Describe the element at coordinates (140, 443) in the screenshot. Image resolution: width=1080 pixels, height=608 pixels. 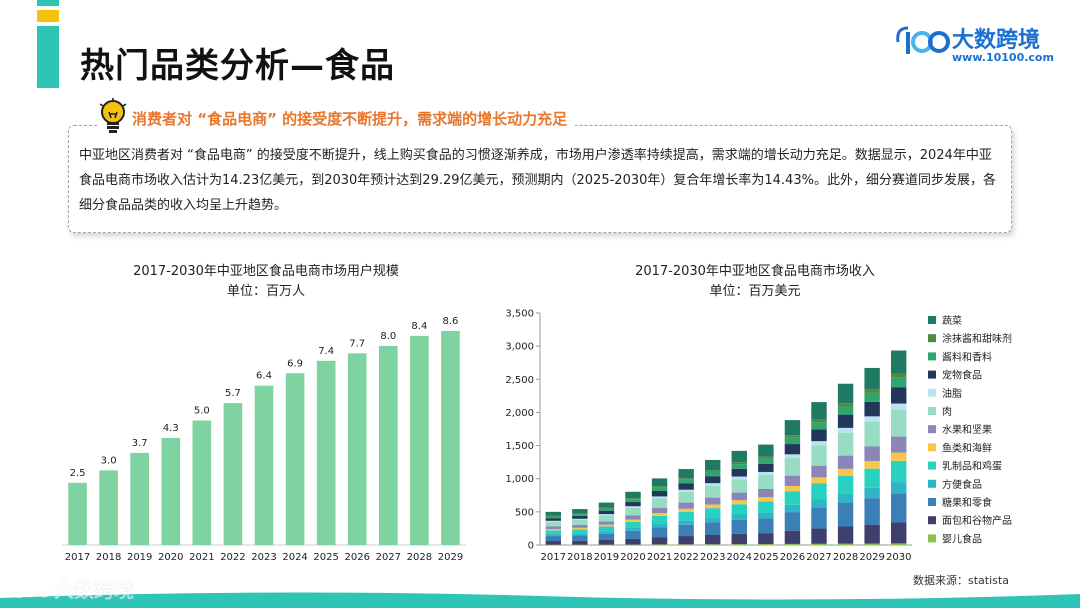
I see `user-bar-label: 3.7` at that location.